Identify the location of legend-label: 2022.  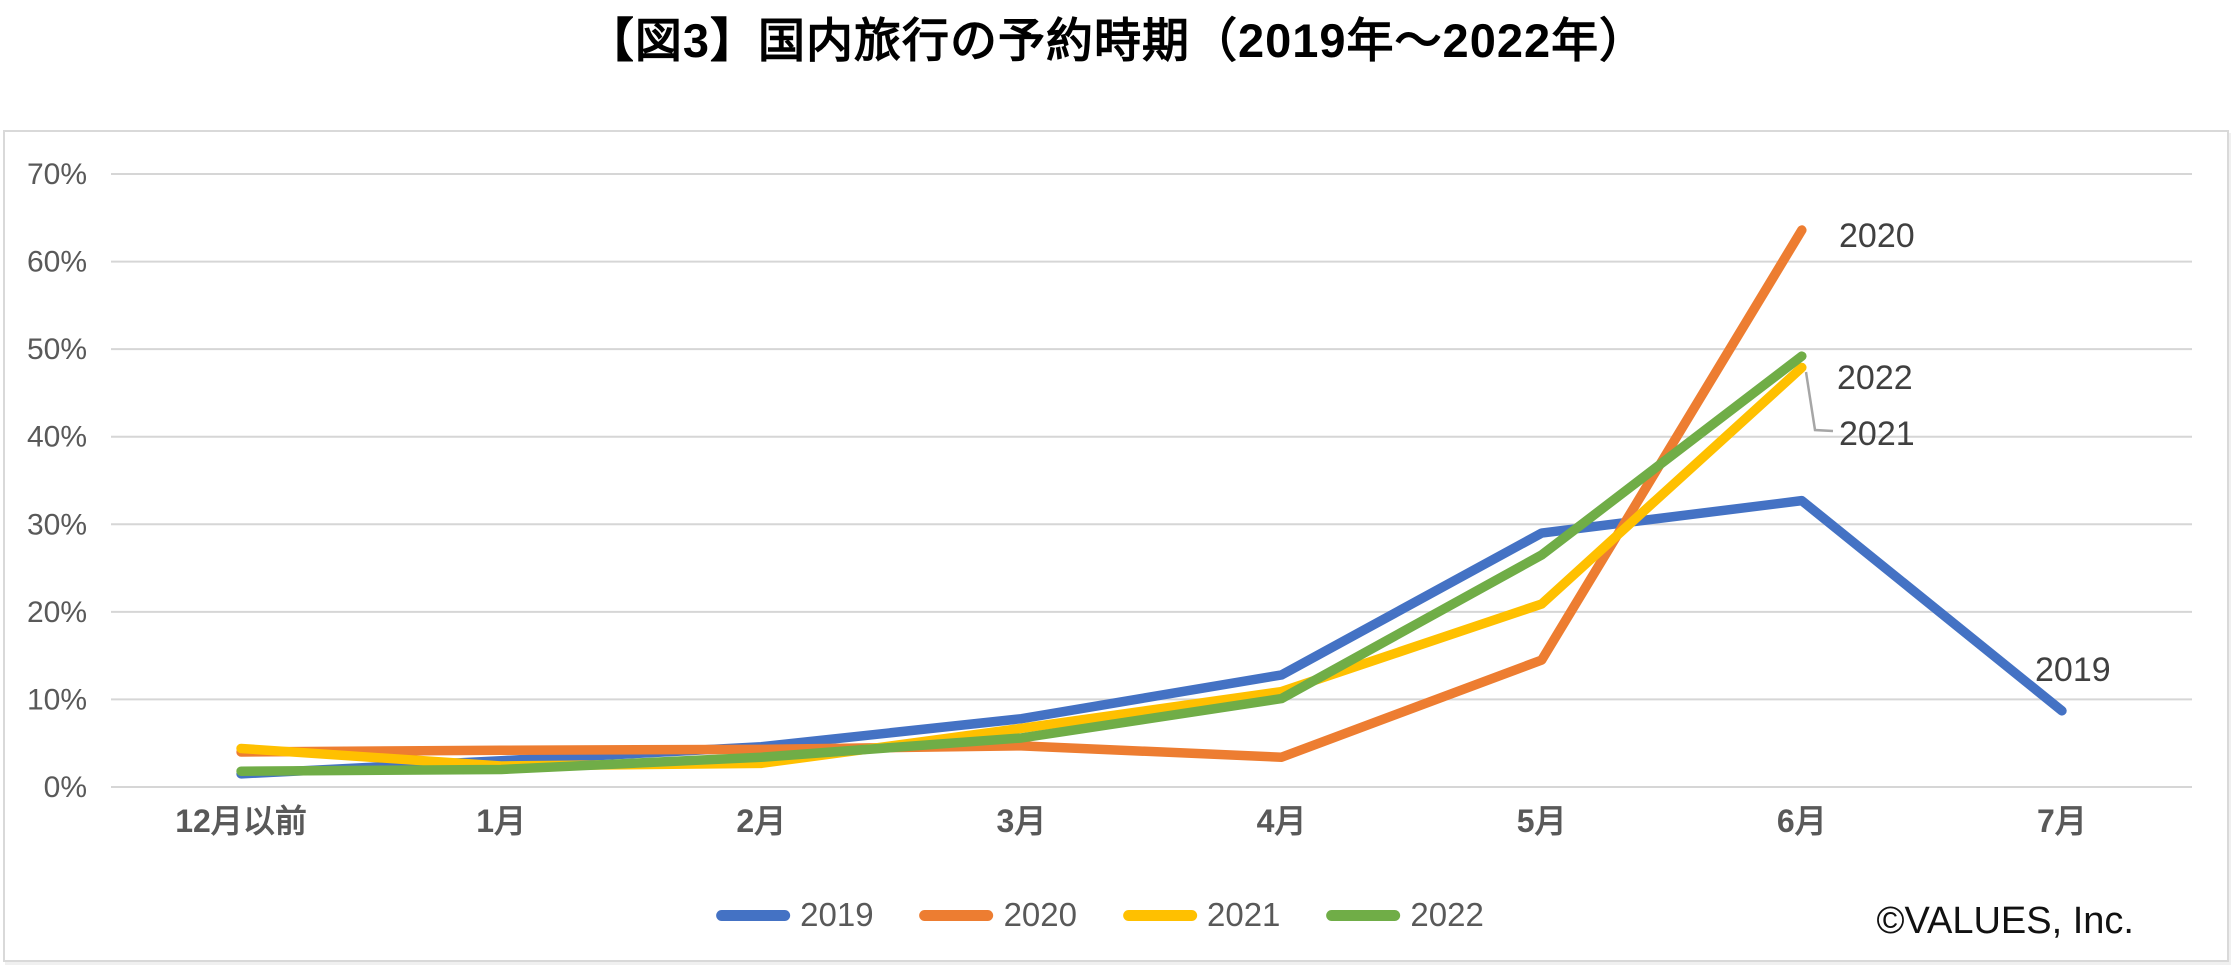
(1447, 914).